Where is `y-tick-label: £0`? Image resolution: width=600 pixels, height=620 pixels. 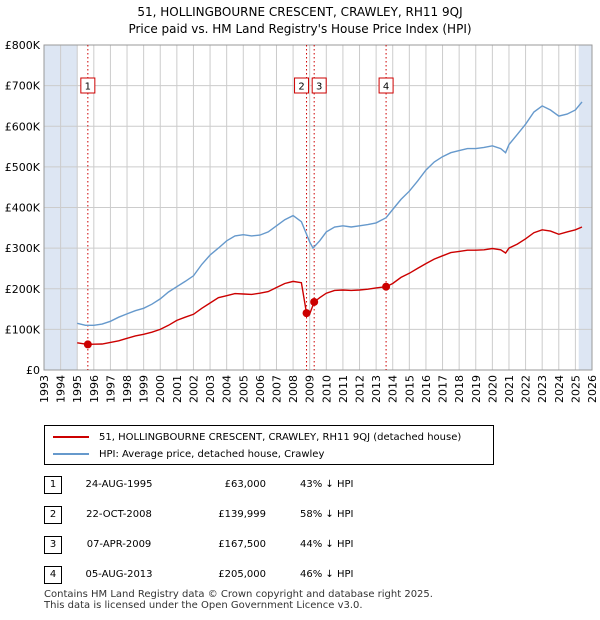
y-tick-label: £0 is located at coordinates (33, 370).